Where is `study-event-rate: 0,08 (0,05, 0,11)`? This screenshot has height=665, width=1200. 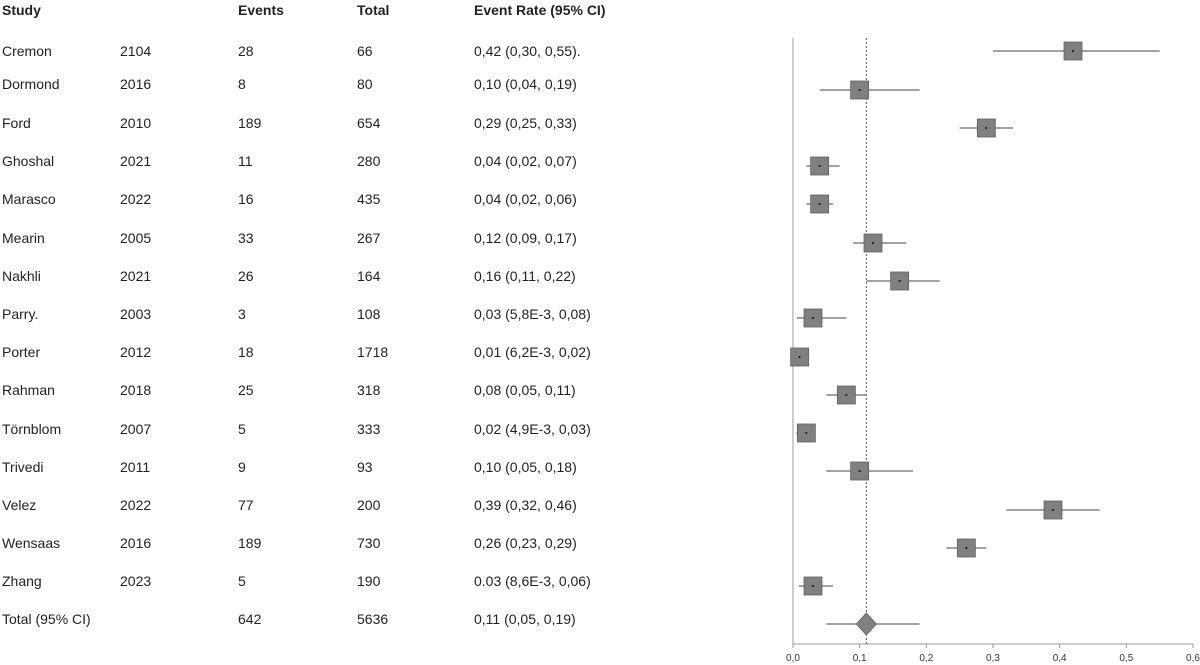
study-event-rate: 0,08 (0,05, 0,11) is located at coordinates (525, 390).